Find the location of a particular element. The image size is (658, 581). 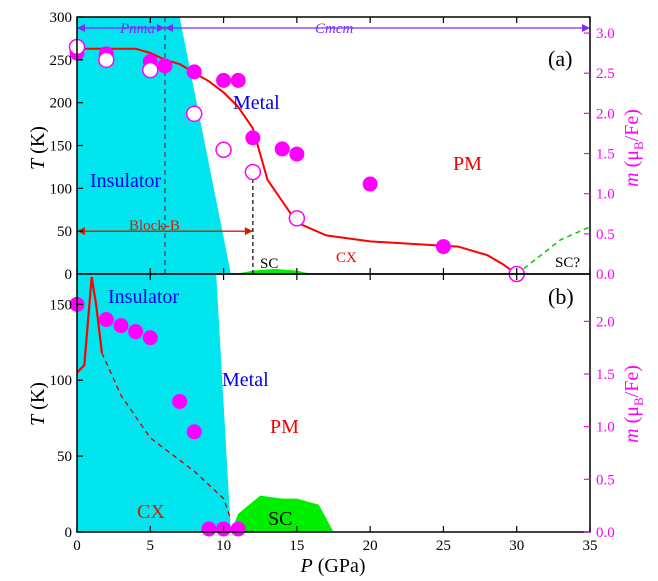

y-tick-label: 250 is located at coordinates (61, 61).